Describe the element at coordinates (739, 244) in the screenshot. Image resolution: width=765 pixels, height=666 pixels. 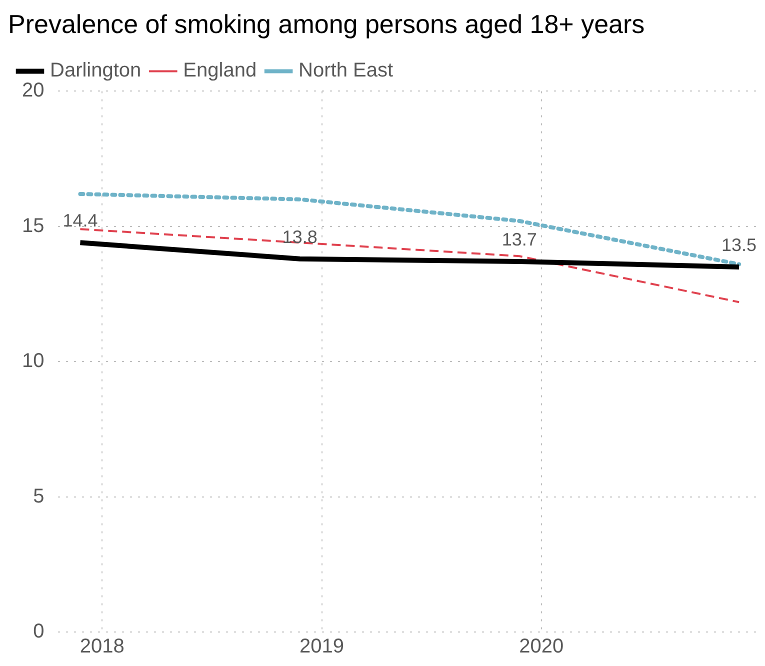
I see `data-label: 13.5` at that location.